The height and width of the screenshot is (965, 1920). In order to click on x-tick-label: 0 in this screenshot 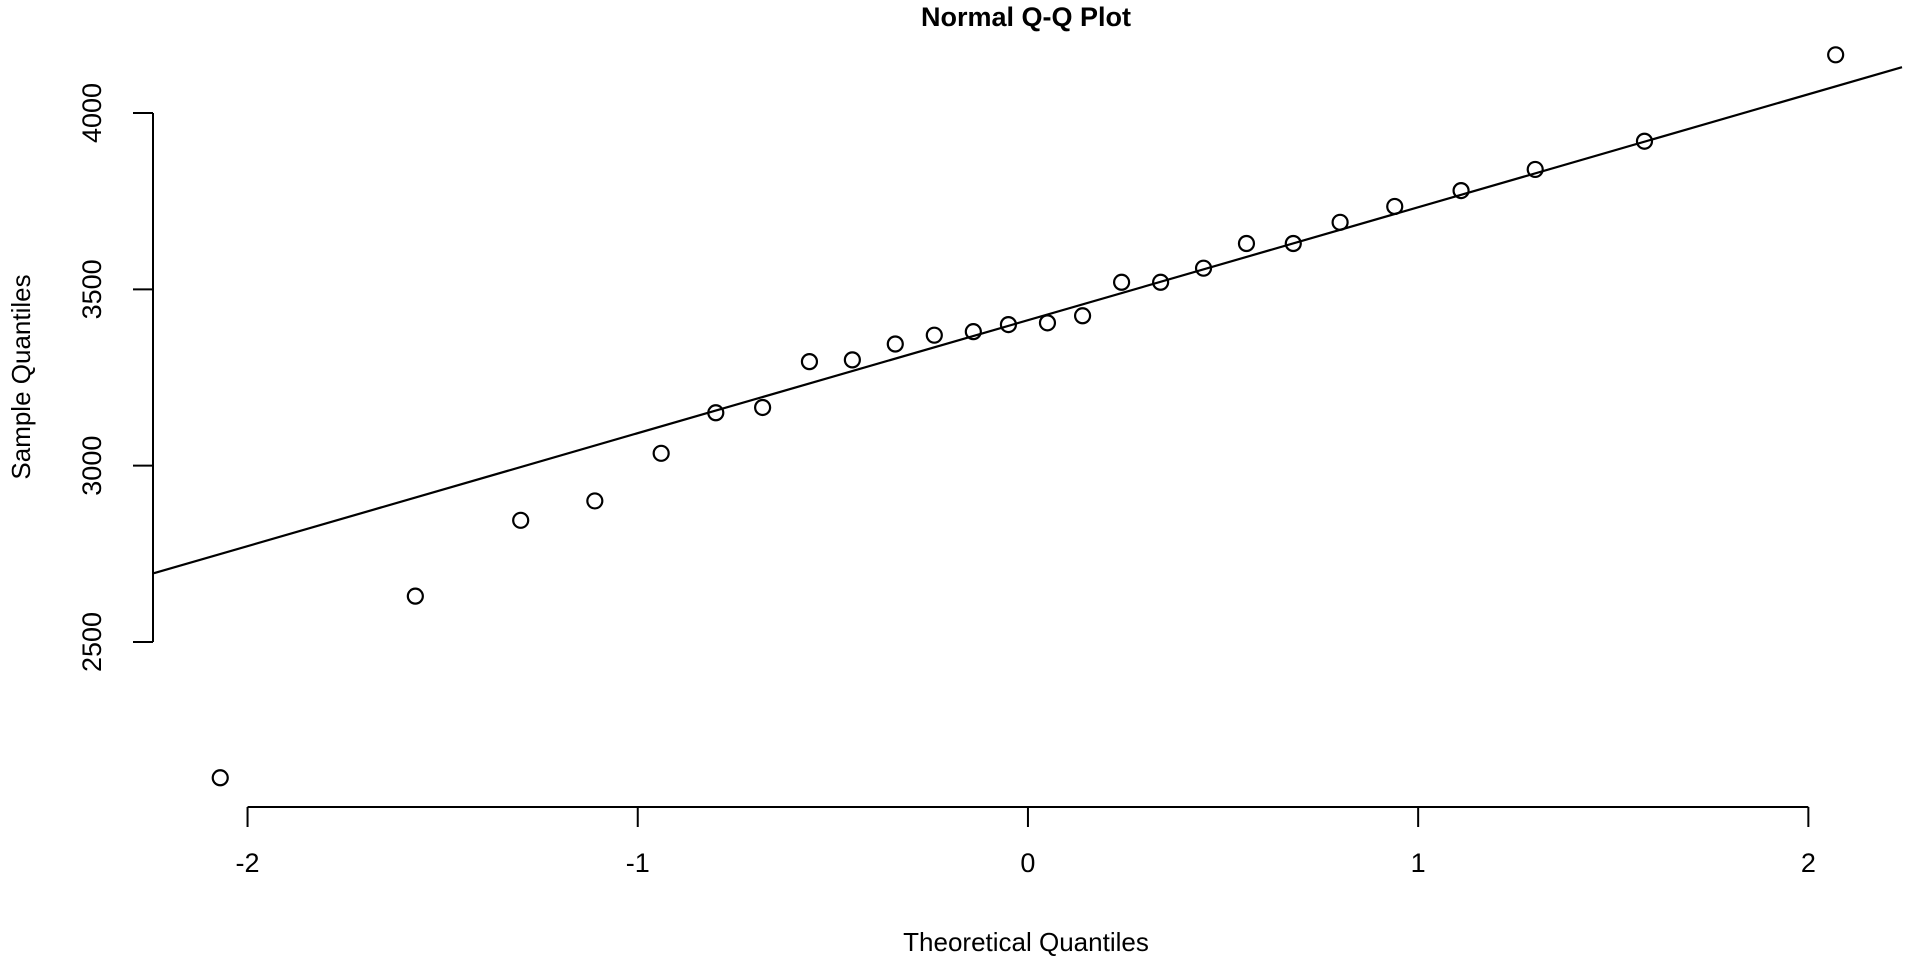, I will do `click(1027, 863)`.